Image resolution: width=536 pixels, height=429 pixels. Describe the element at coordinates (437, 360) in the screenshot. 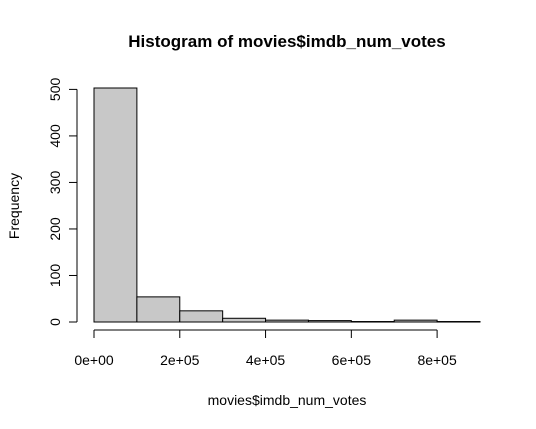

I see `x-tick-label-4: 8e+05` at that location.